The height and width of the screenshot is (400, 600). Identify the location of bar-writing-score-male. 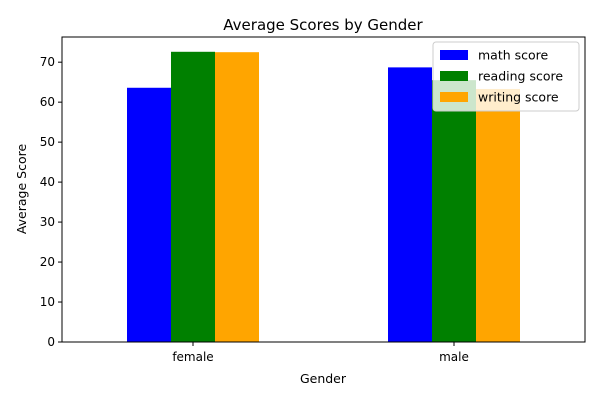
(498, 215).